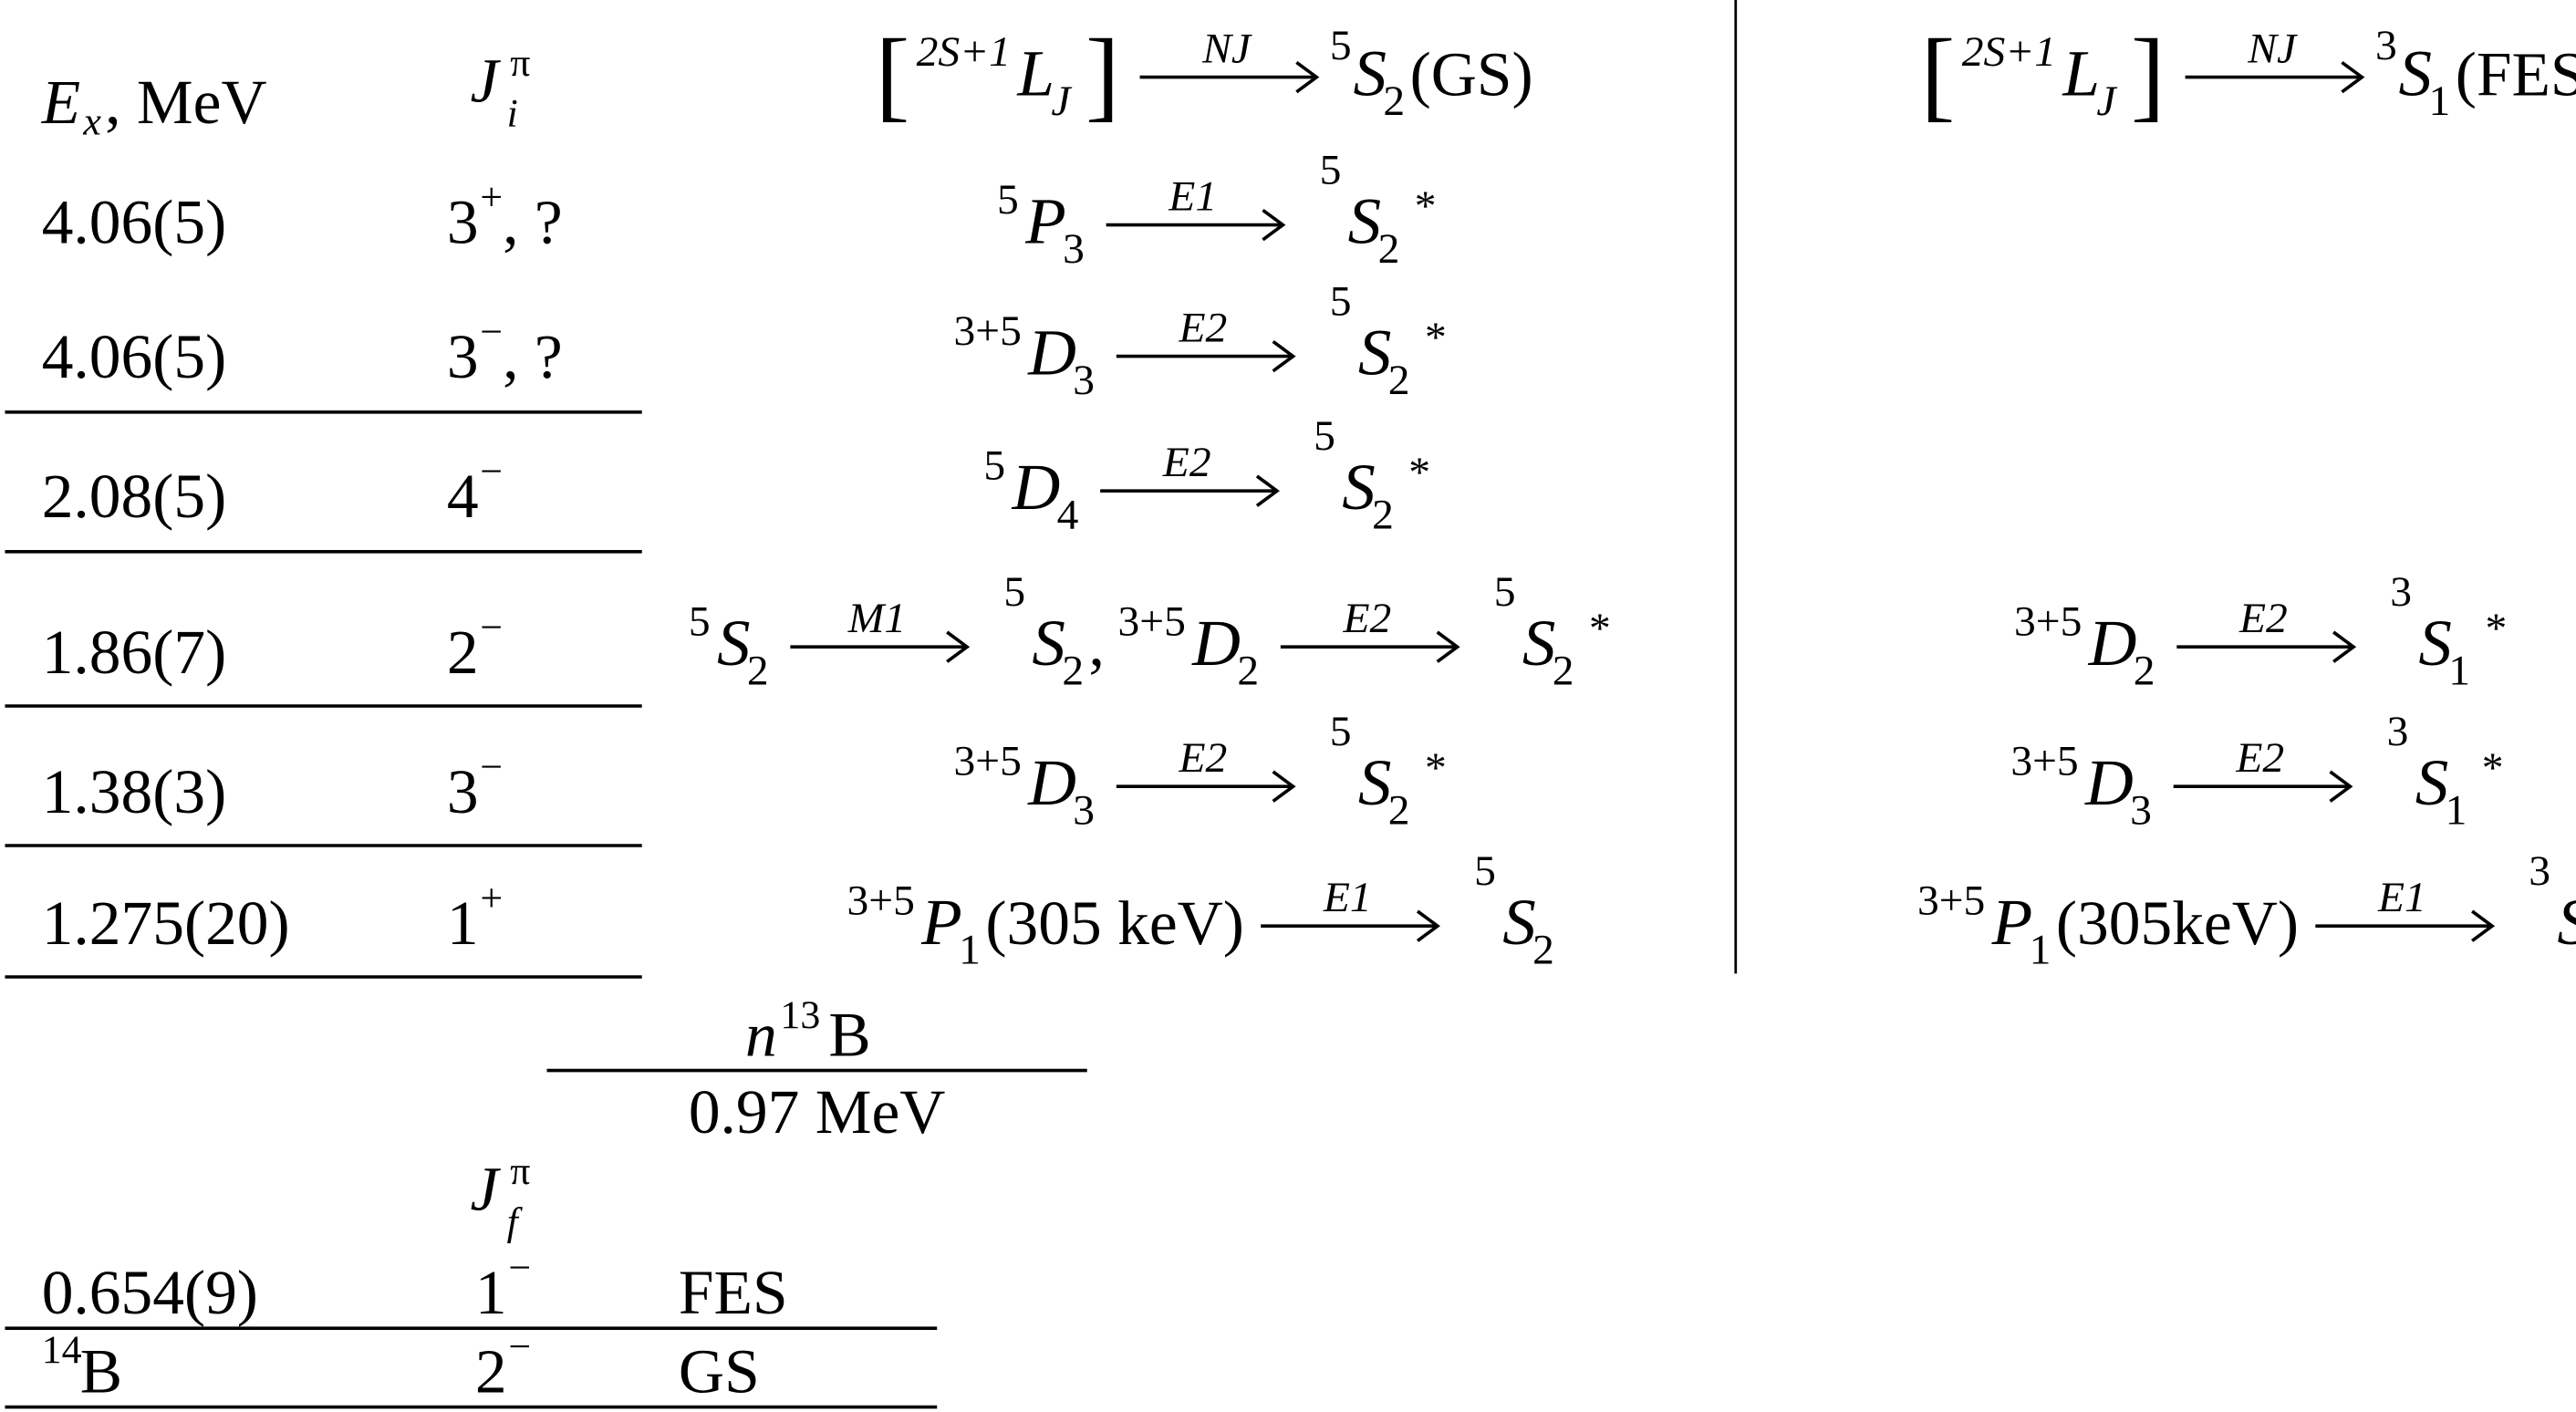  I want to click on spectroscopic-term: 5 S2 (GS), so click(1431, 73).